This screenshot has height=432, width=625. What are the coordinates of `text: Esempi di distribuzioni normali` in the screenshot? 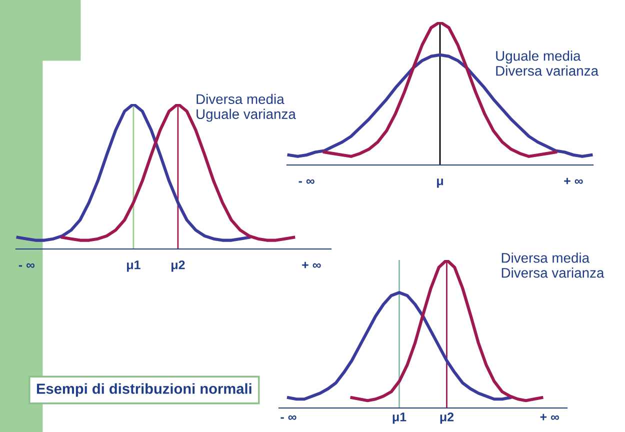 It's located at (144, 390).